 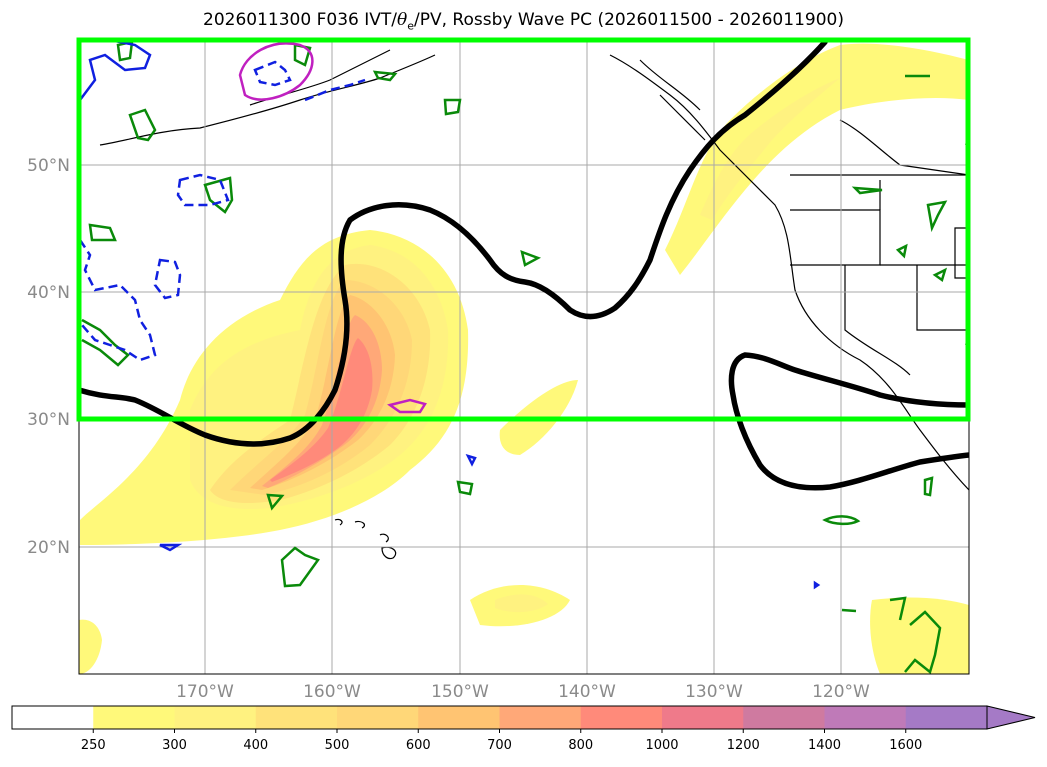 What do you see at coordinates (499, 745) in the screenshot?
I see `colorbar-label: 700` at bounding box center [499, 745].